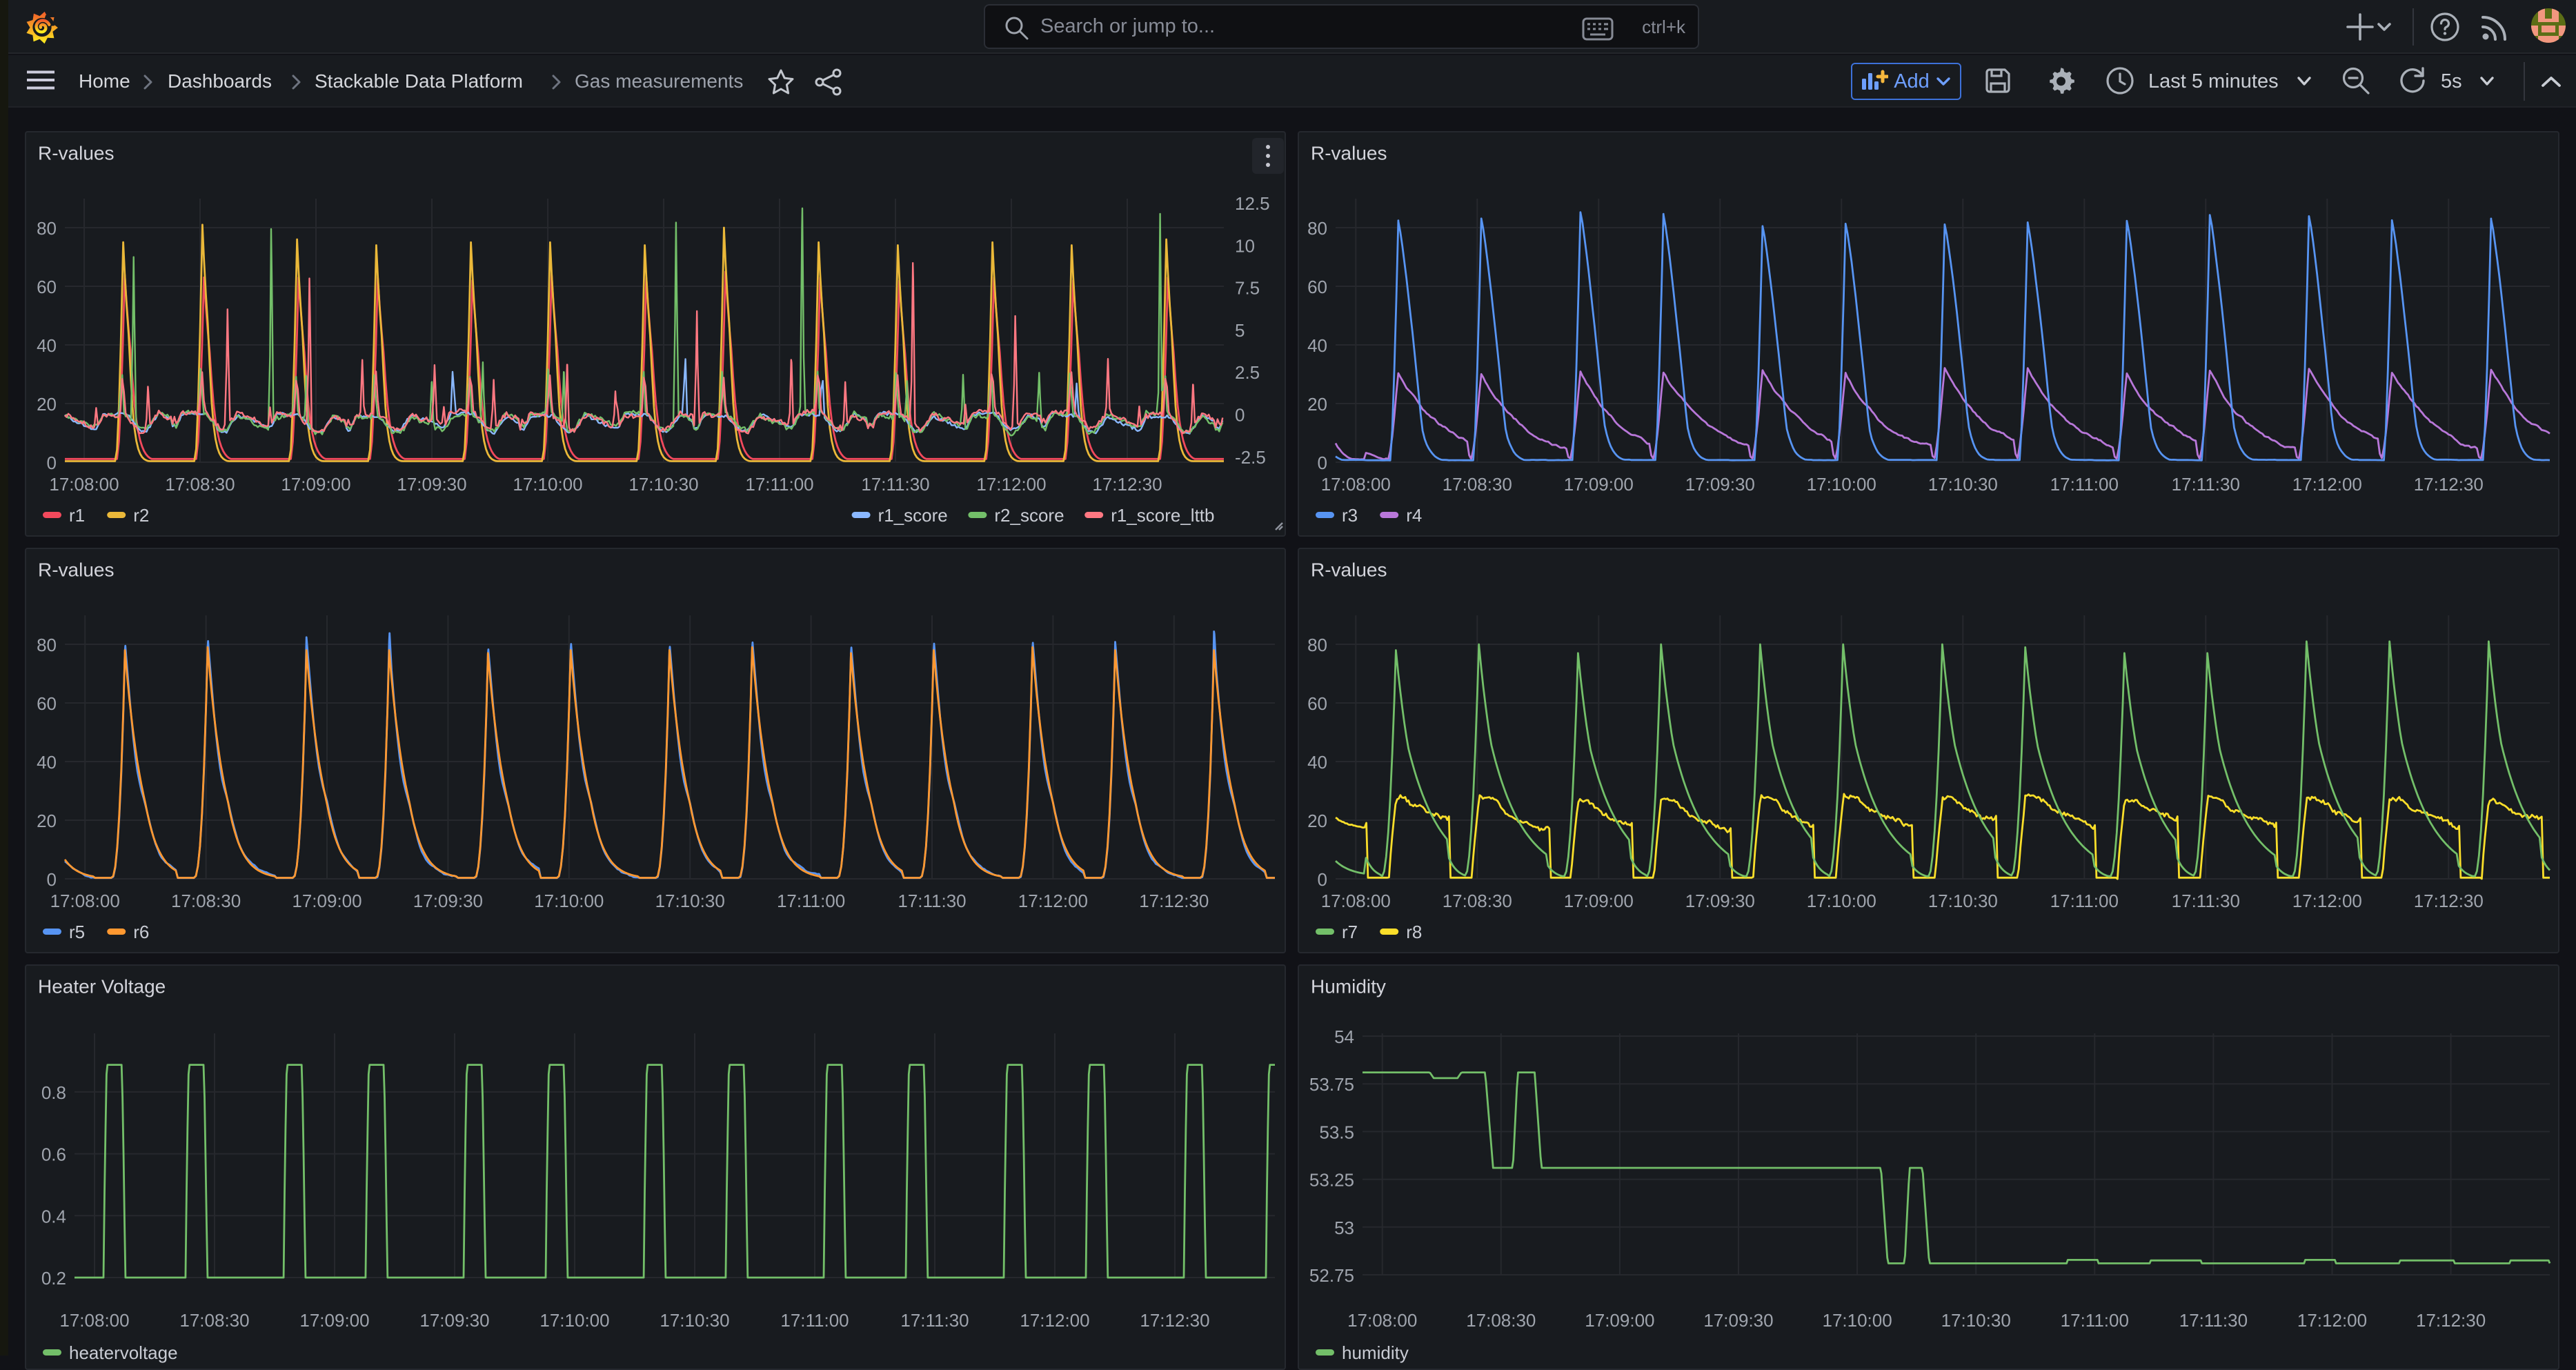 Image resolution: width=2576 pixels, height=1370 pixels. I want to click on svg-text: -2.5, so click(1250, 457).